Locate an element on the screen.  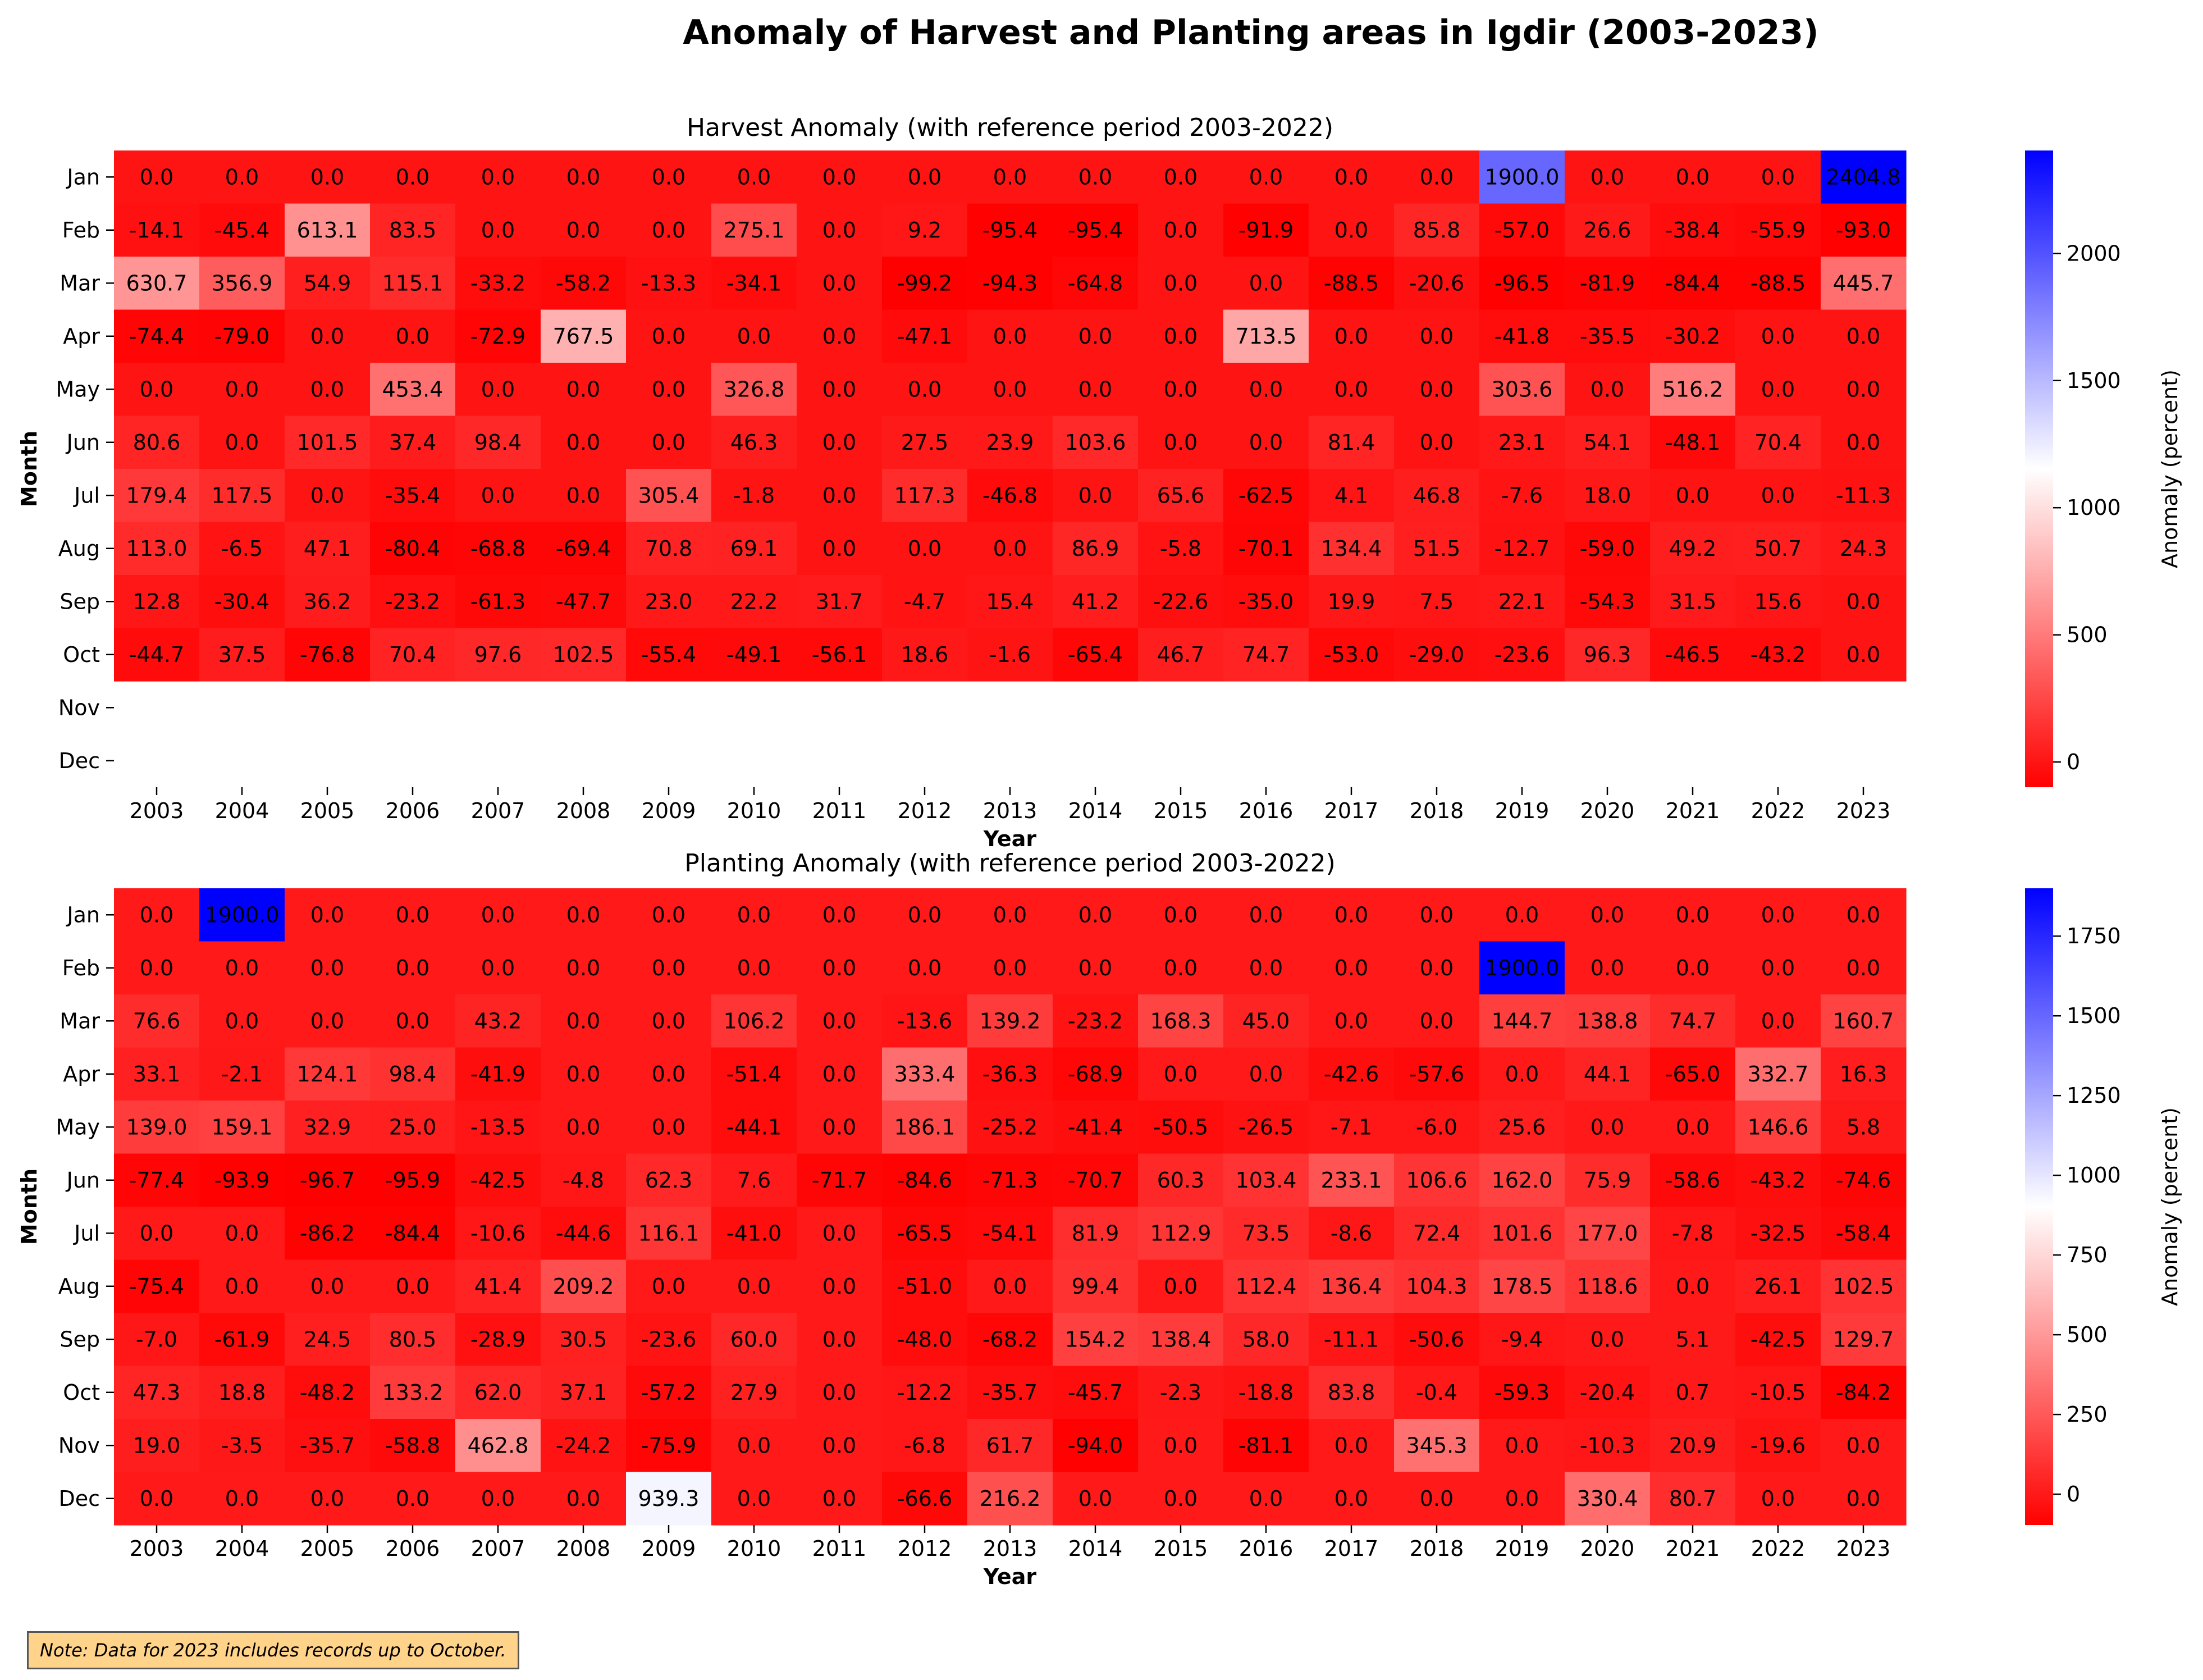
x-tick-label: 2010 is located at coordinates (754, 1548).